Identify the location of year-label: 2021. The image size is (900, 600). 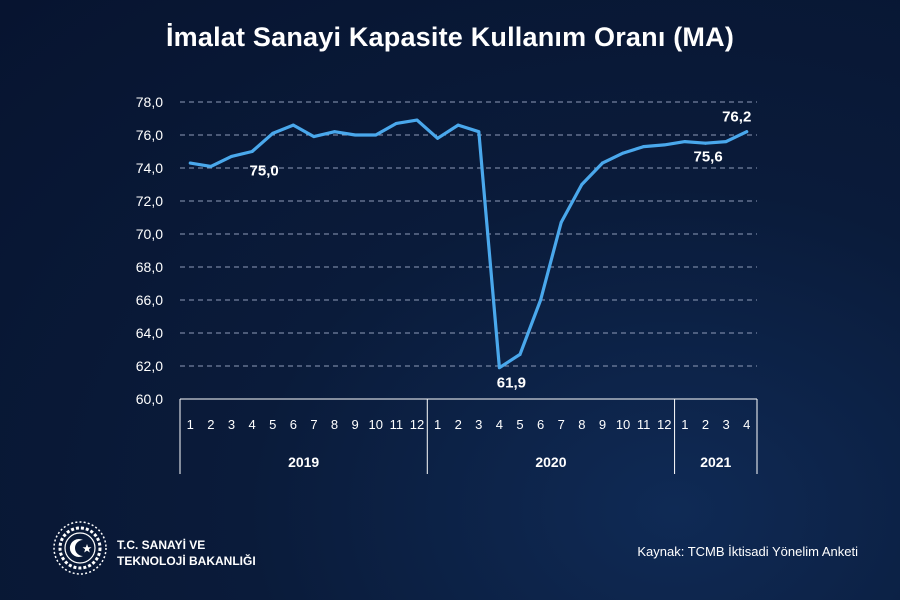
(715, 462).